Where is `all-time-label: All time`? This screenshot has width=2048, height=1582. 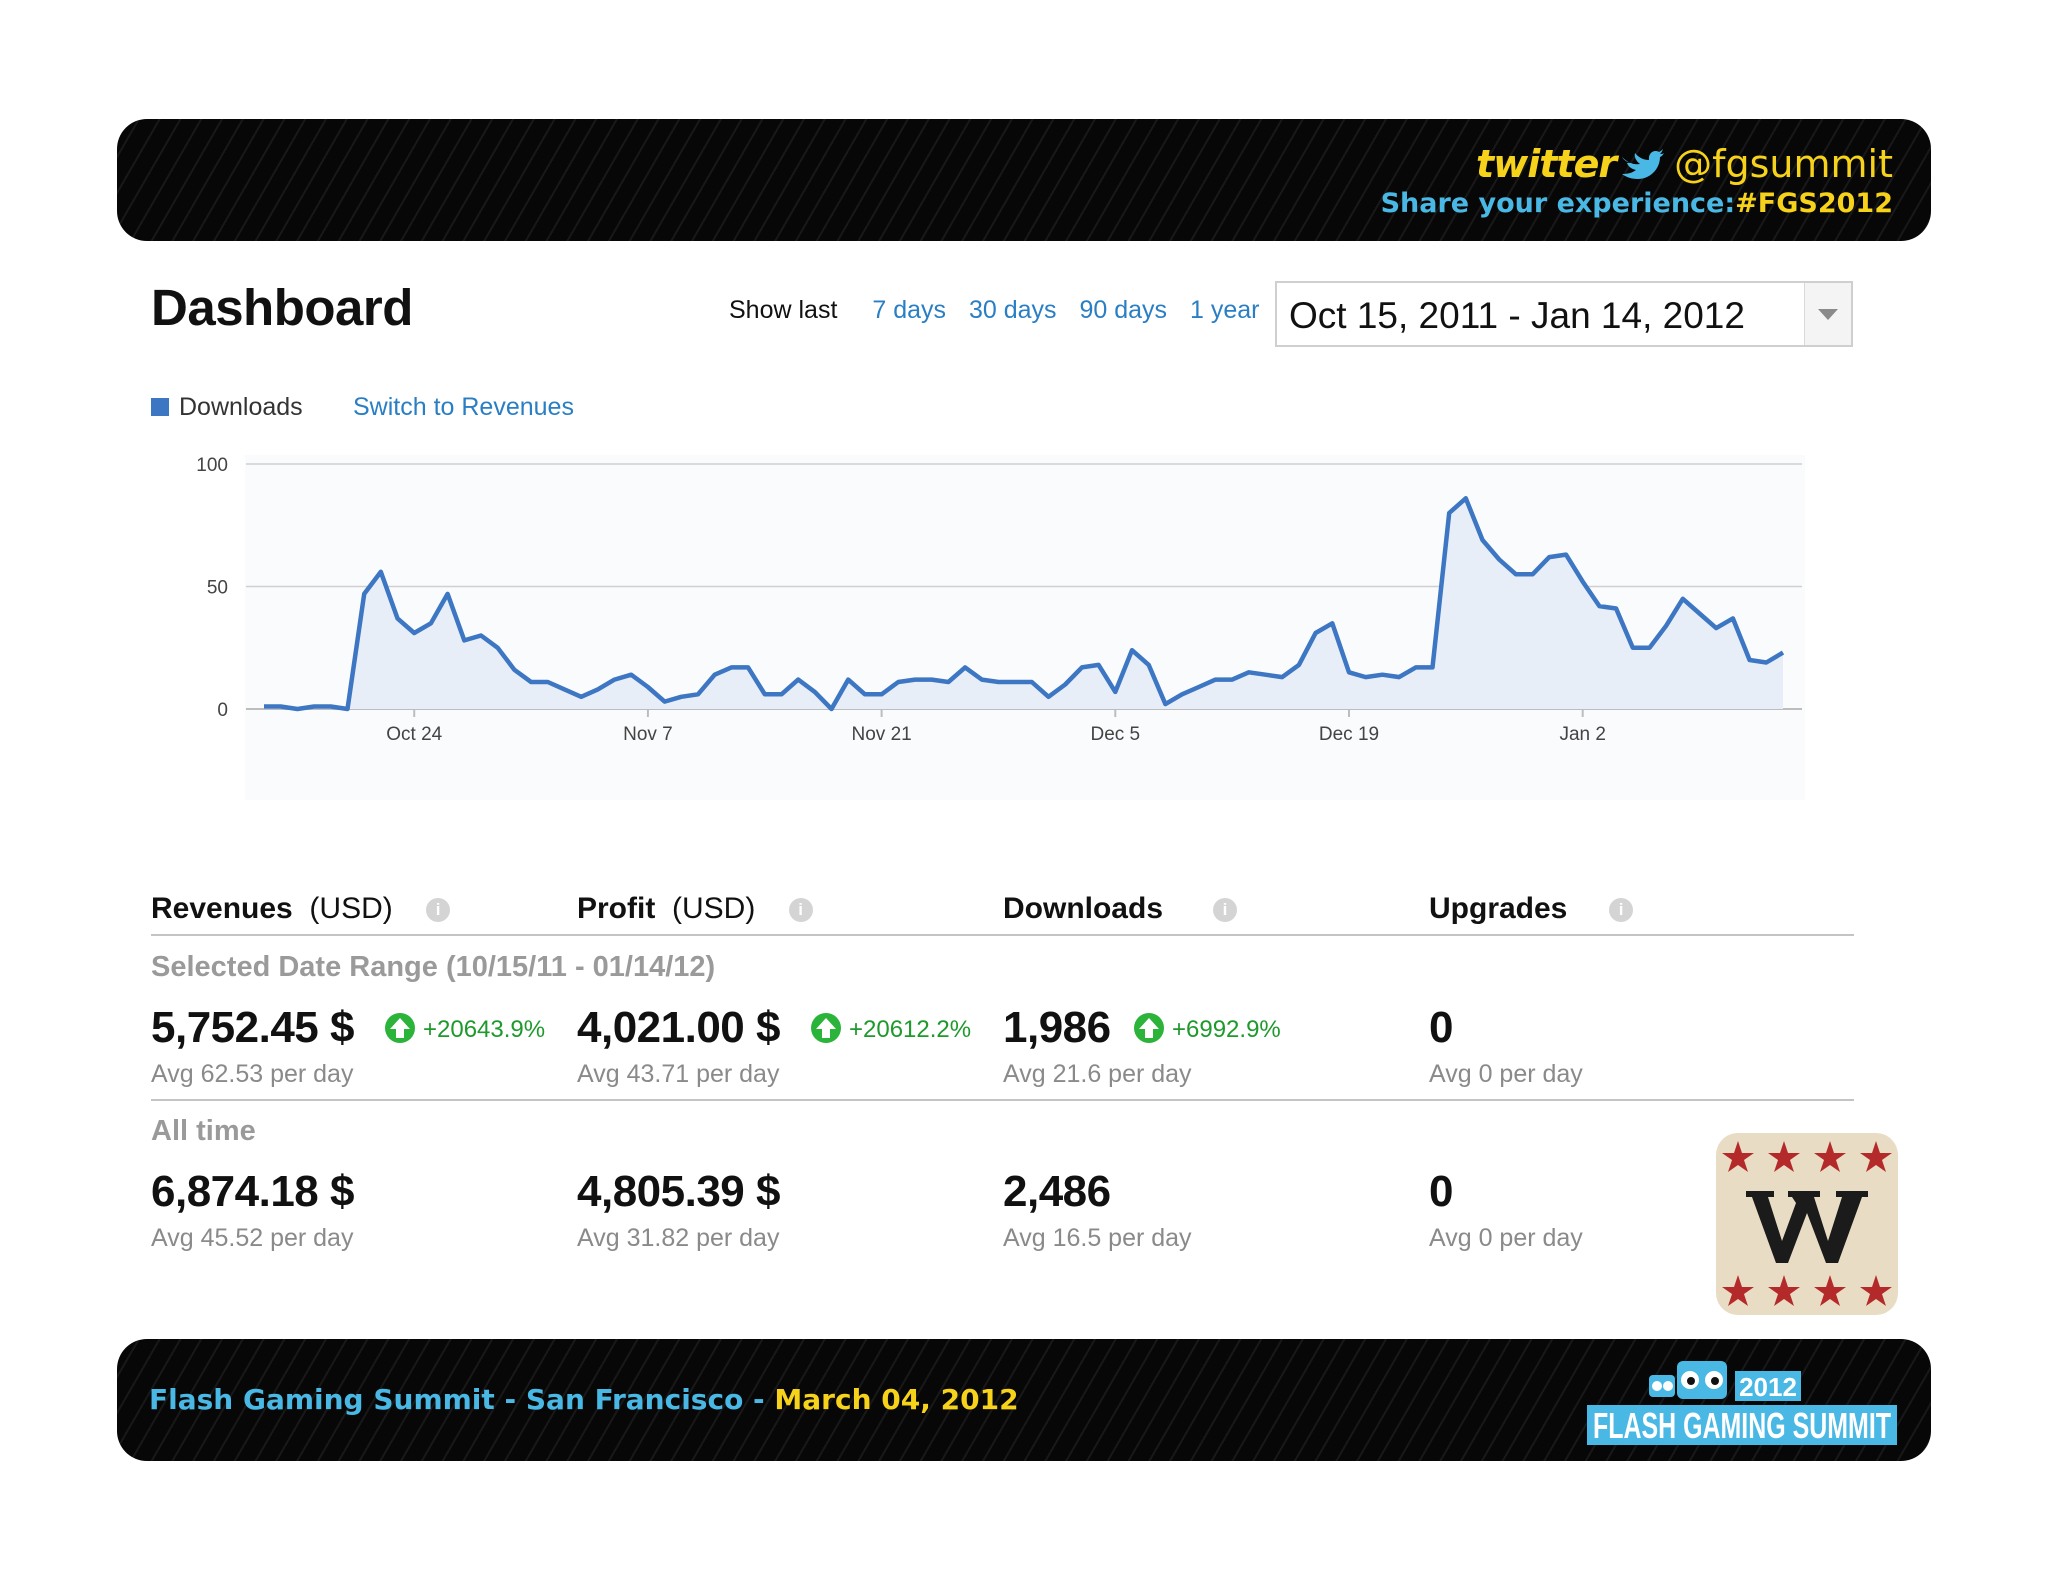 all-time-label: All time is located at coordinates (203, 1131).